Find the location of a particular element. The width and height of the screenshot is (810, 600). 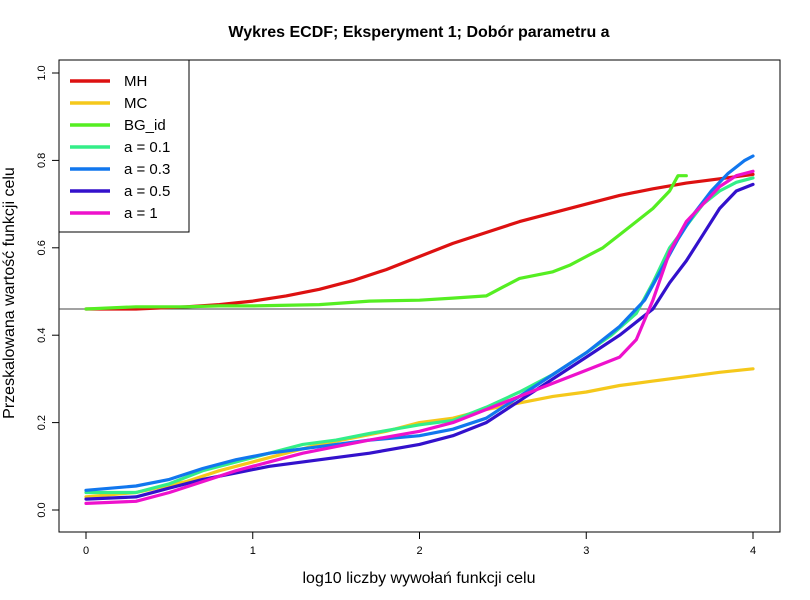

y-tick-label: 0.6 is located at coordinates (42, 247).